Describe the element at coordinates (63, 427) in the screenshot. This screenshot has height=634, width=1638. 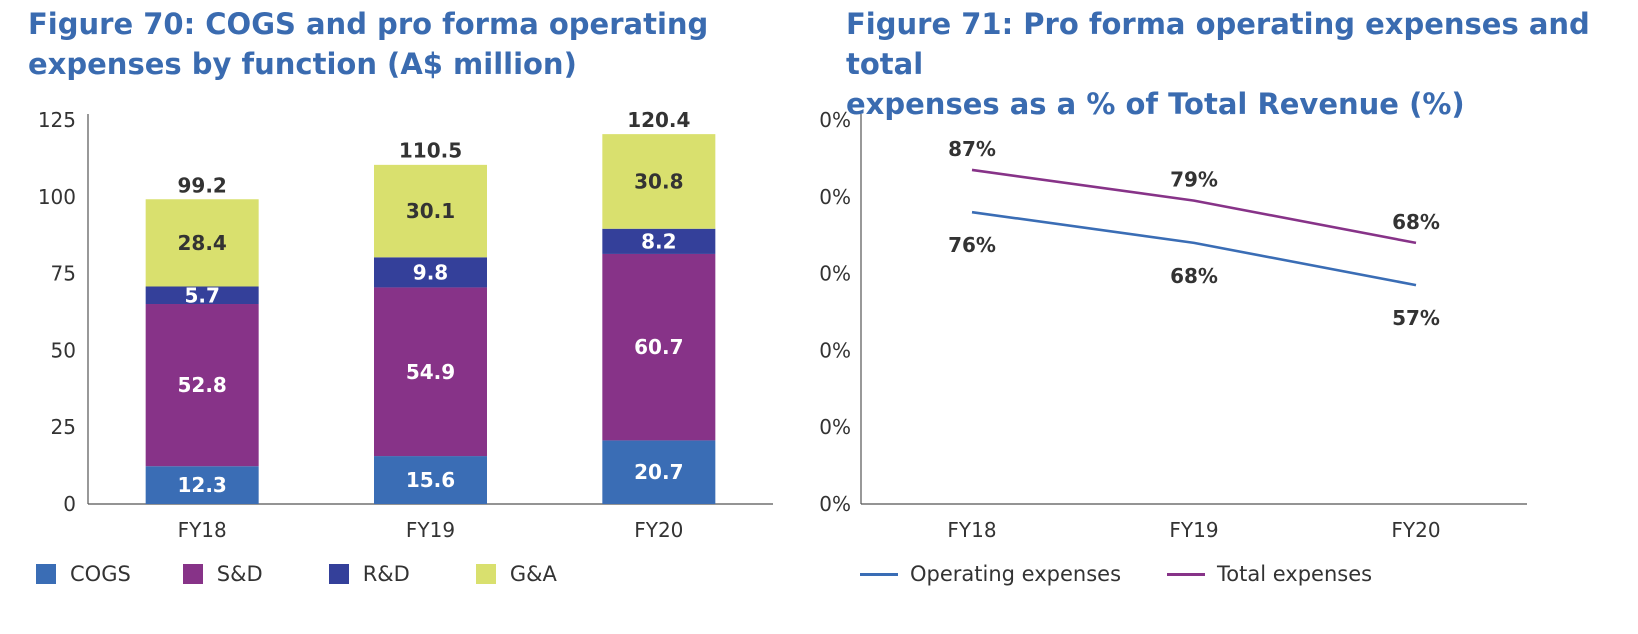
I see `y-tick-label: 25` at that location.